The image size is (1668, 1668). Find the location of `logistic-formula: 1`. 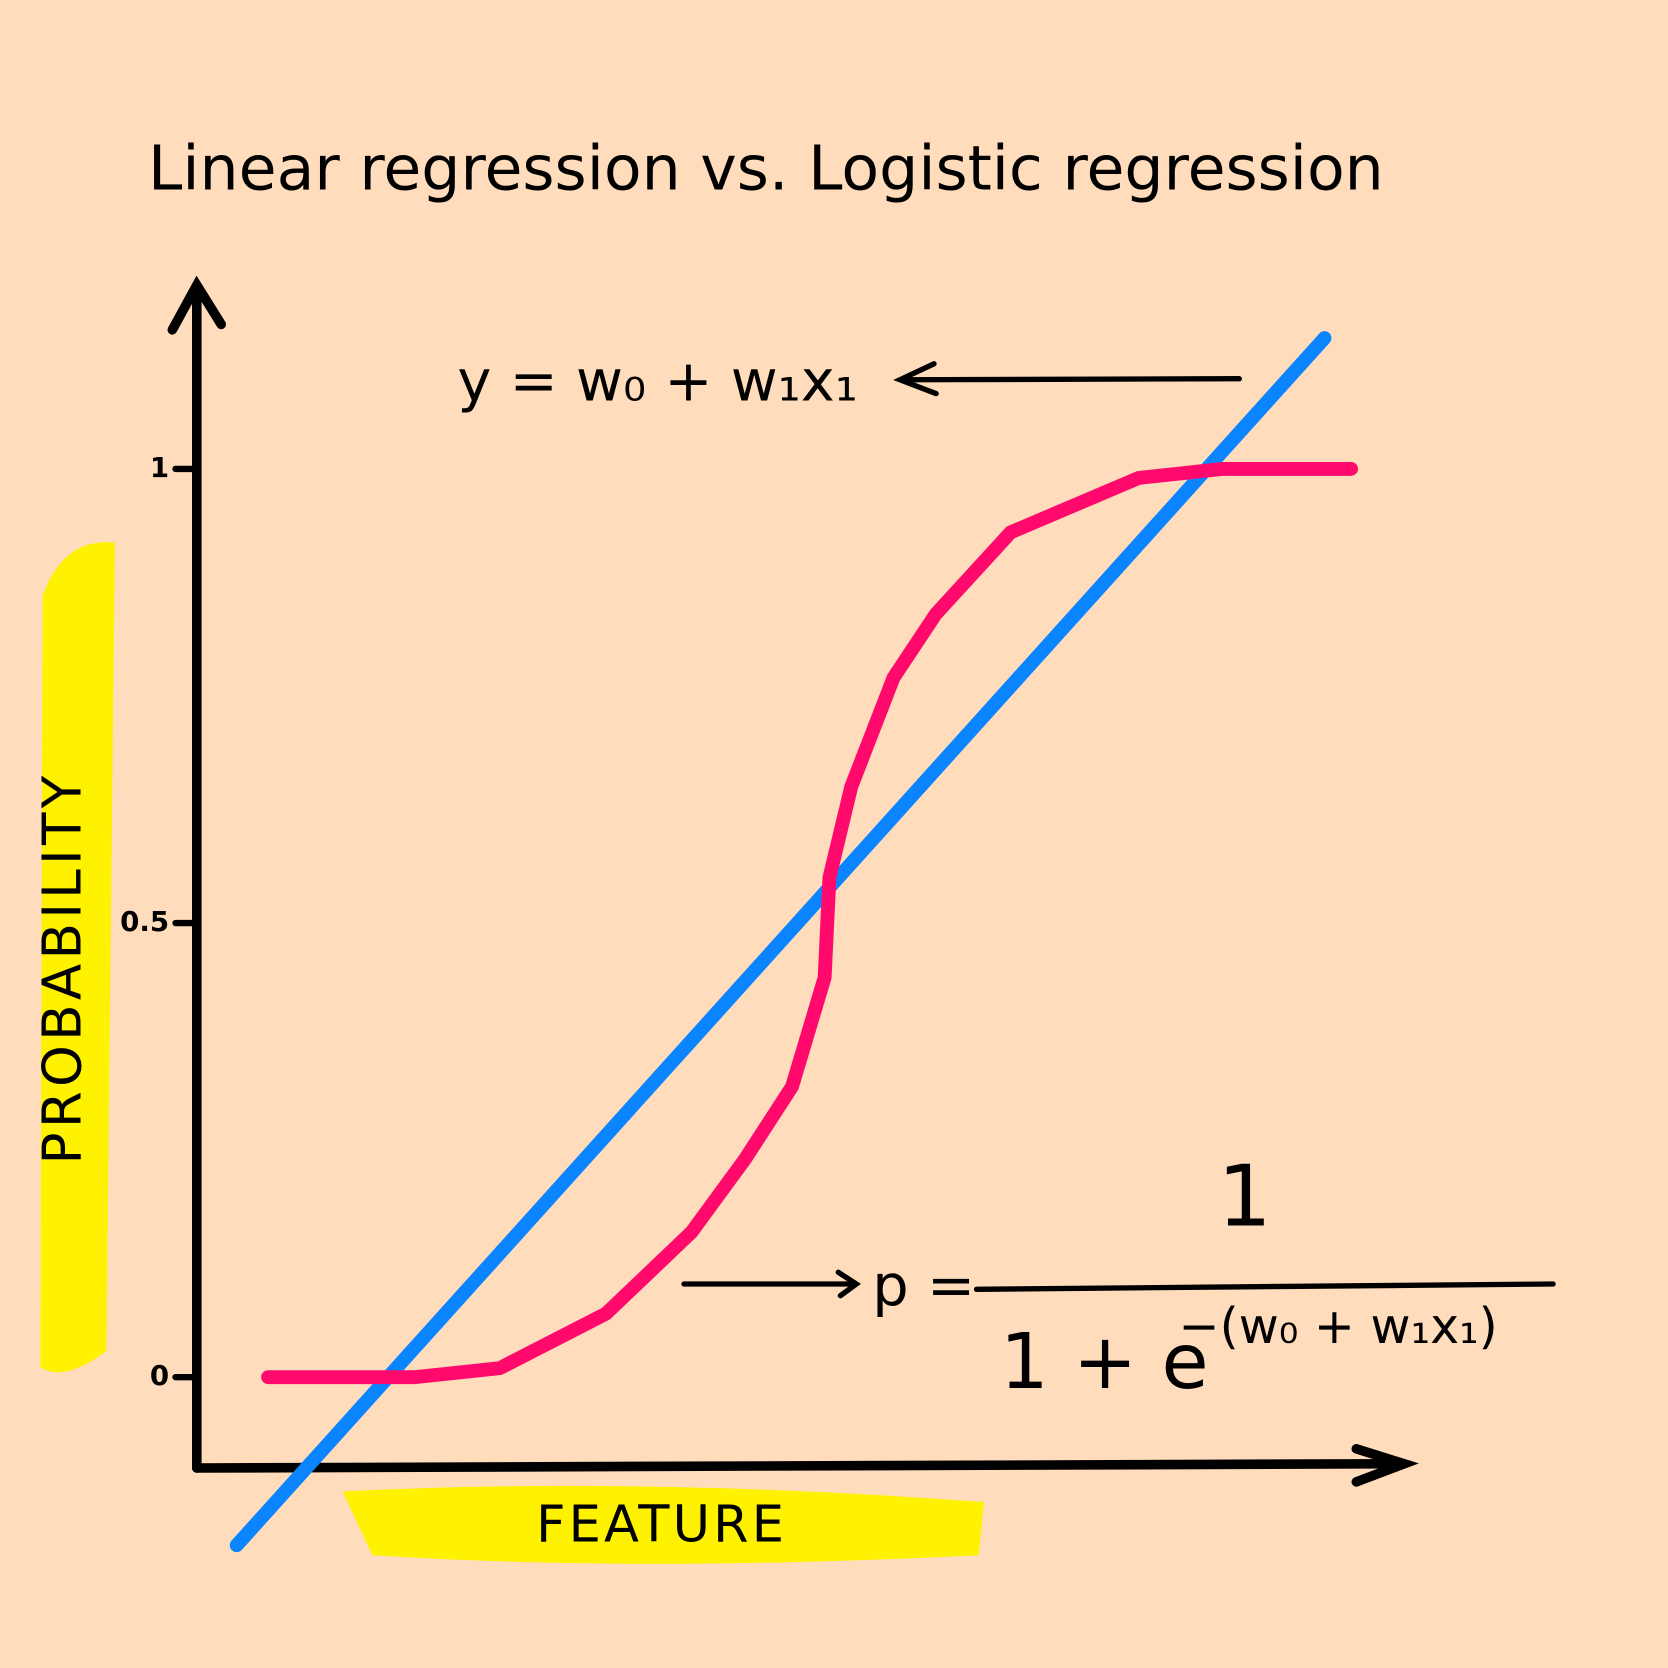

logistic-formula: 1 is located at coordinates (1245, 1197).